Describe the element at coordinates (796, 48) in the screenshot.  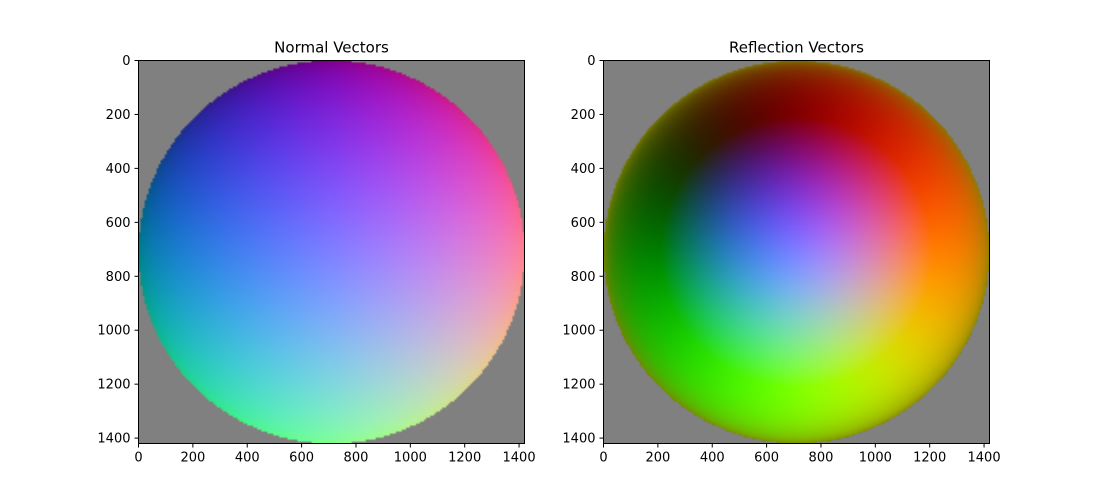
I see `chart-title: Reflection Vectors` at that location.